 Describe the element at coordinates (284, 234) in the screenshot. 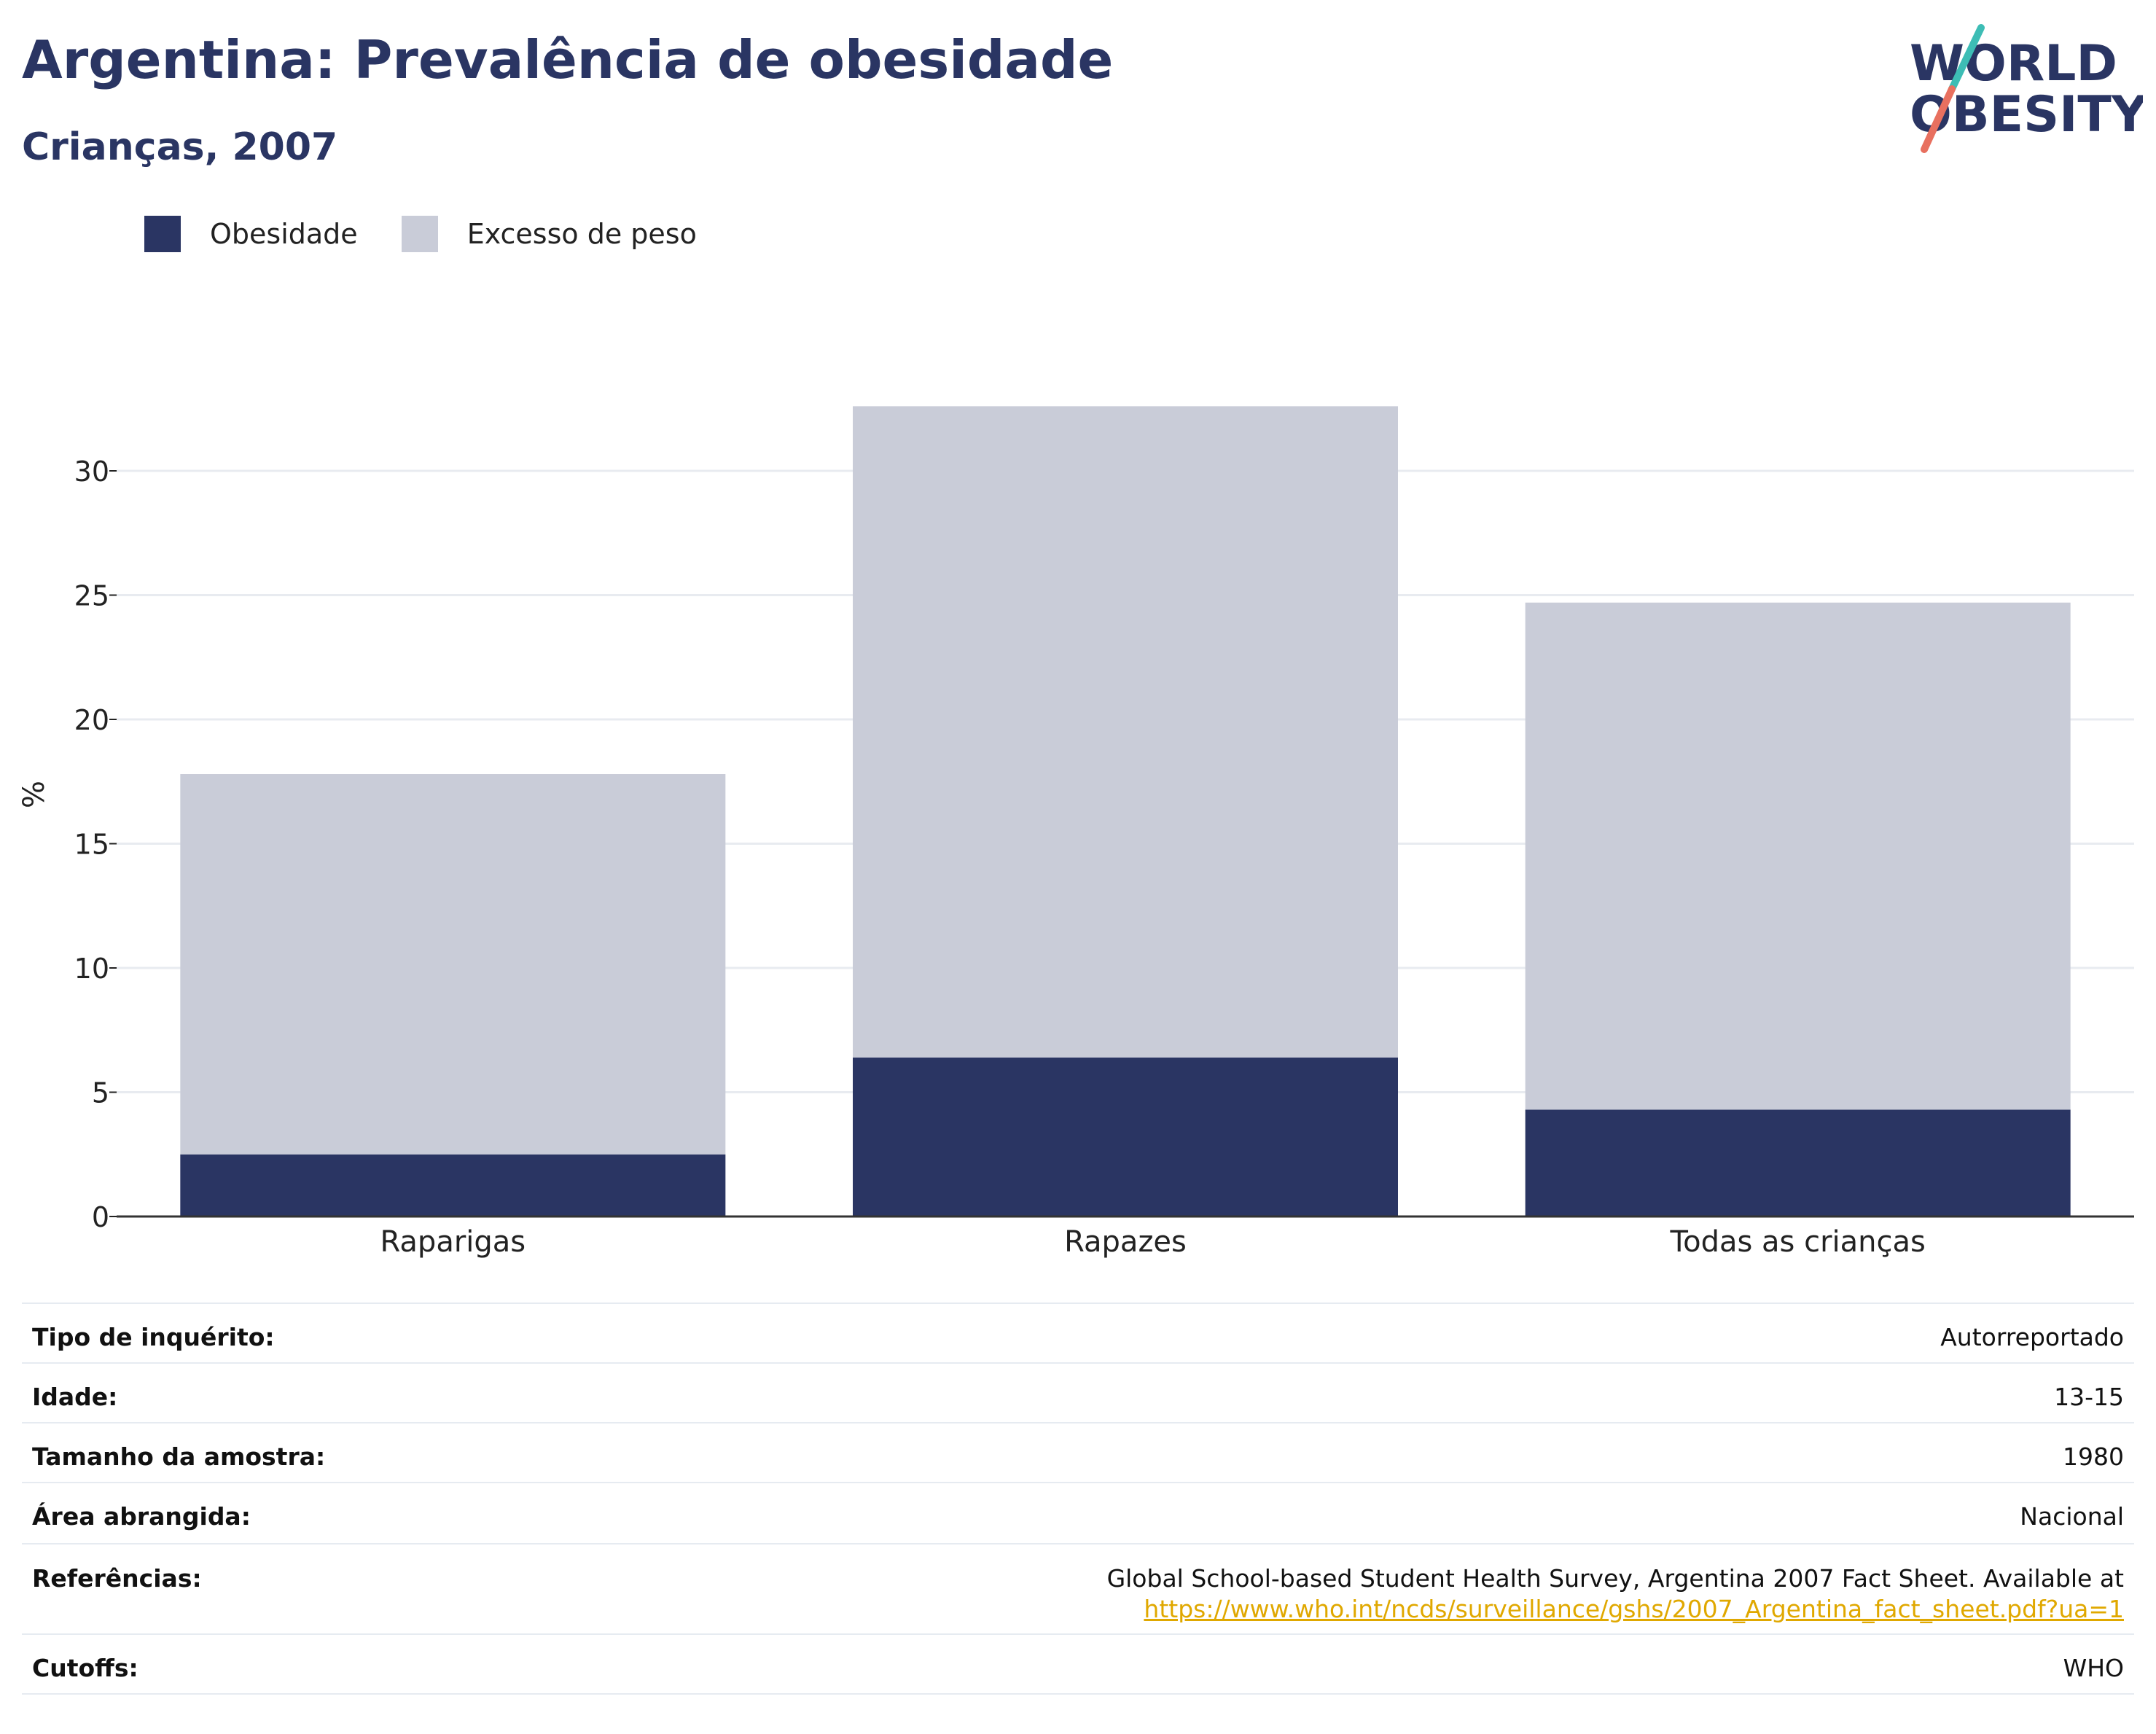

I see `legend-label-obesity: Obesidade` at that location.